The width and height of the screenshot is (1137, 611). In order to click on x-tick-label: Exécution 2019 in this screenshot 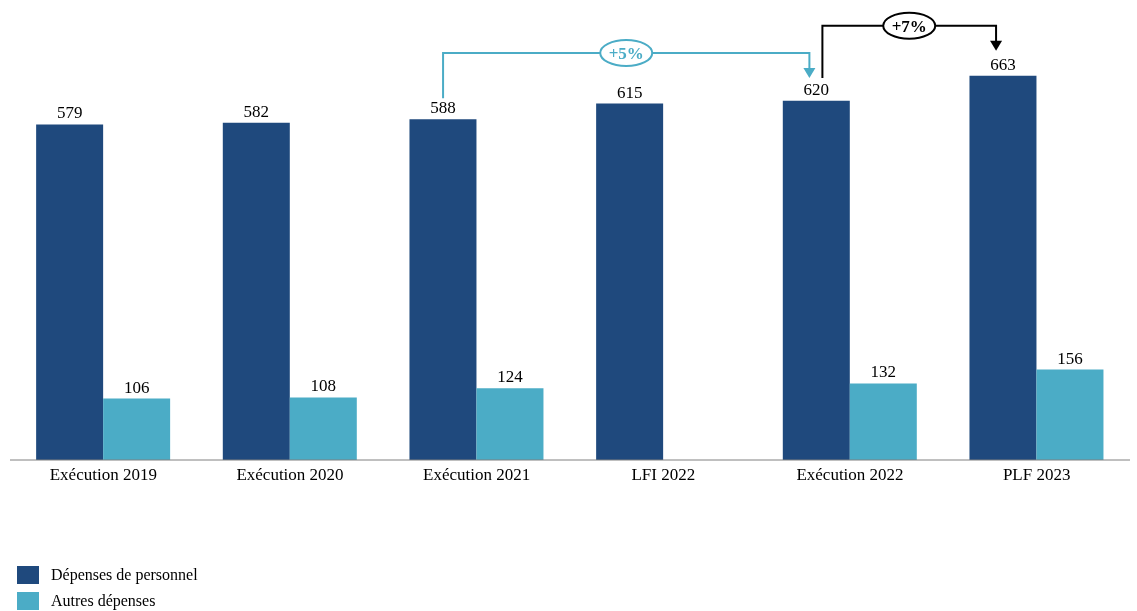, I will do `click(103, 475)`.